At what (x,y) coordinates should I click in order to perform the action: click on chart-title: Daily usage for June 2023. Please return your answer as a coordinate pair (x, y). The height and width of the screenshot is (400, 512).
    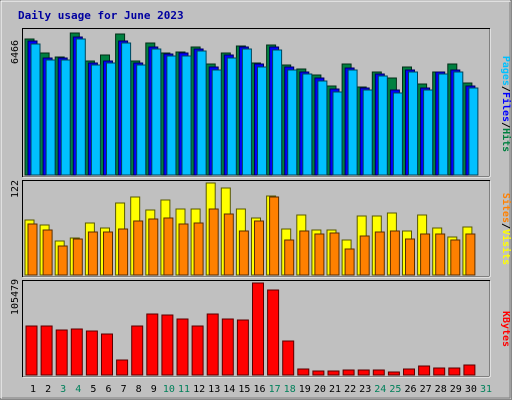
    Looking at the image, I should click on (101, 15).